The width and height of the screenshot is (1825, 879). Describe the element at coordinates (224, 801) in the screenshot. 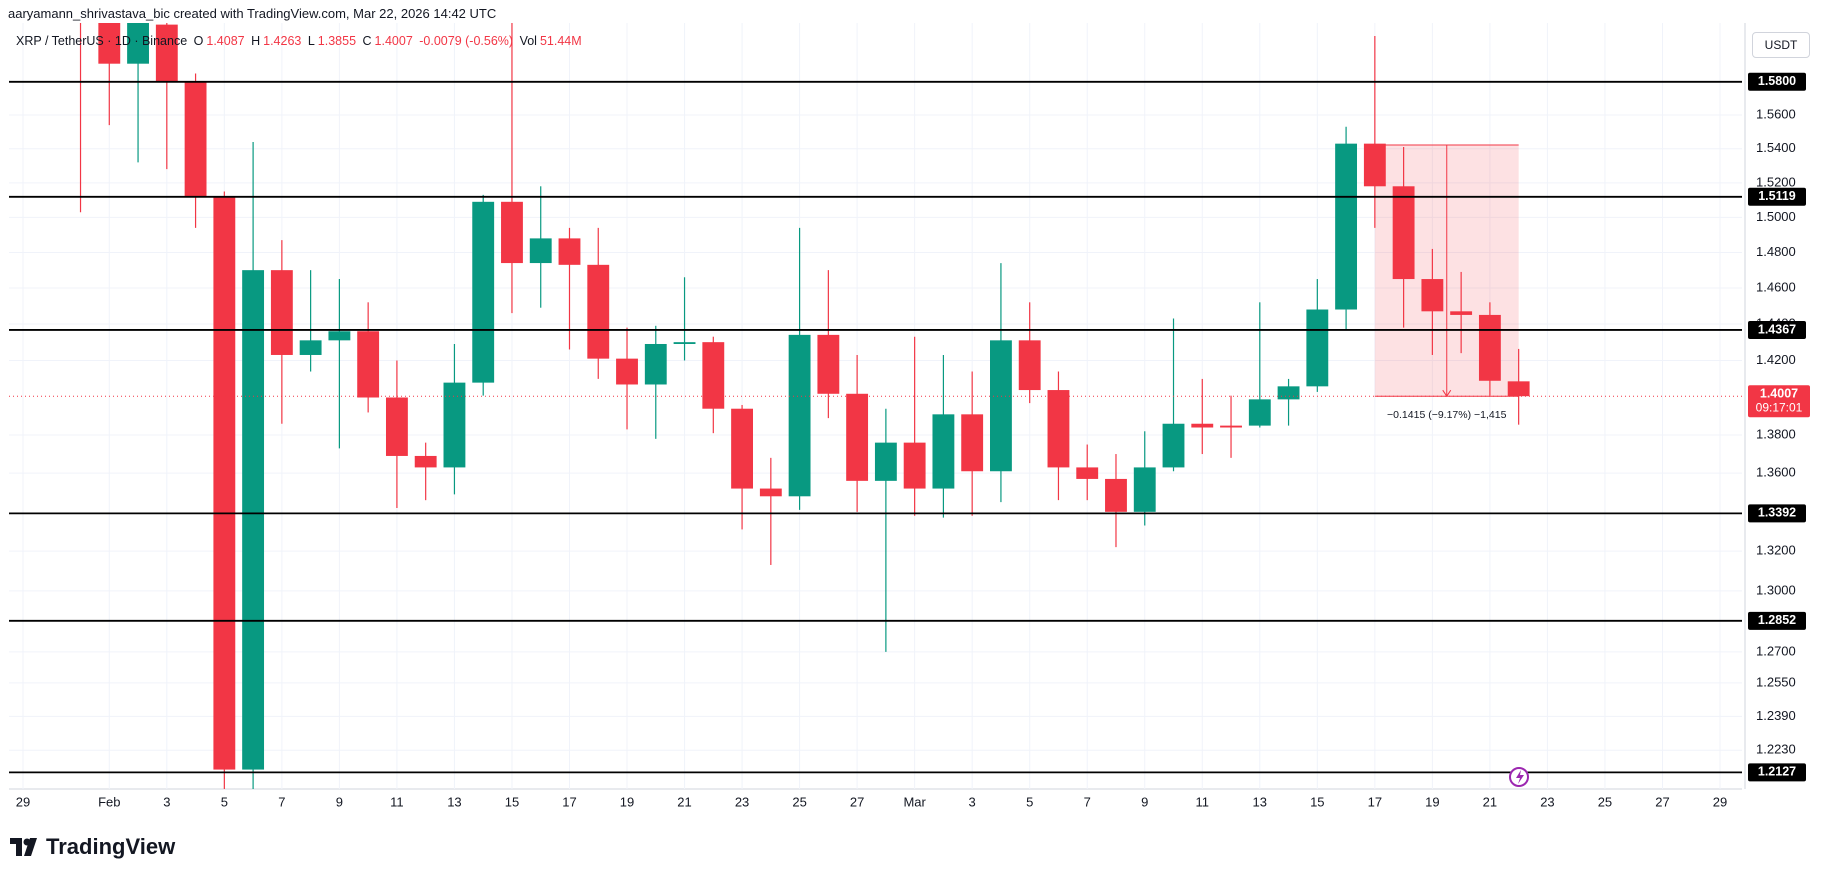

I see `x-tick-label: 5` at that location.